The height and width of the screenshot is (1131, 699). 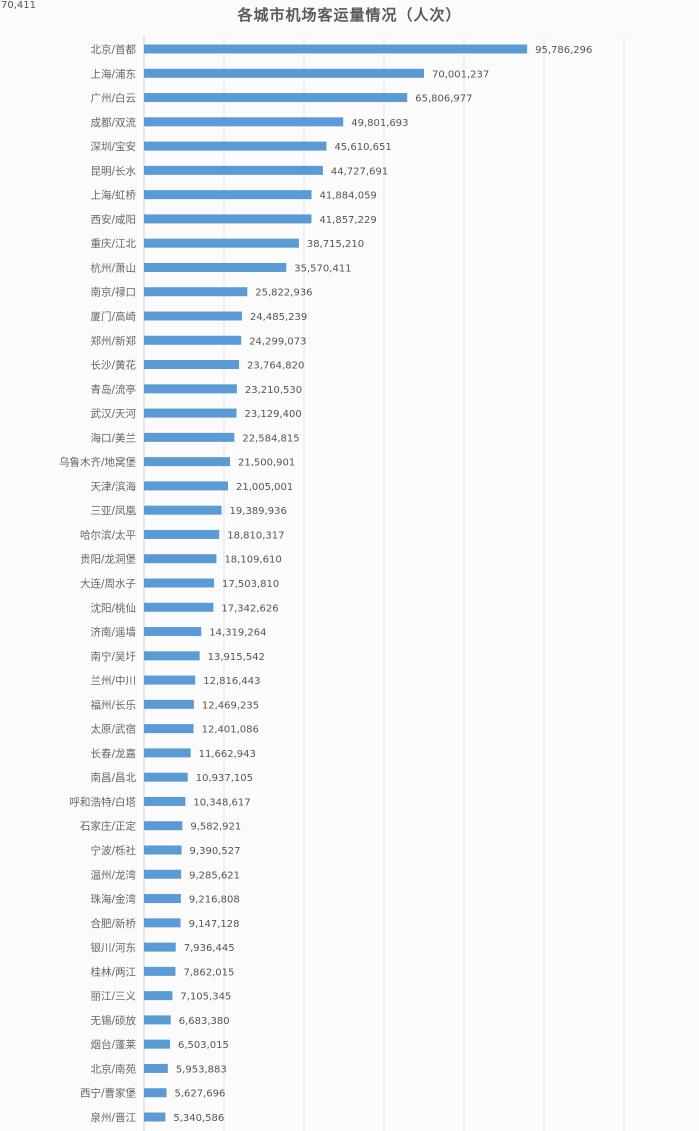 I want to click on value-label: 5,953,883, so click(x=201, y=1069).